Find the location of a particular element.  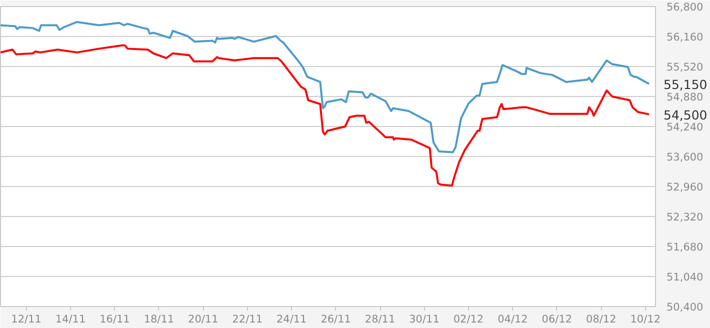

x-tick-label: 12/11 is located at coordinates (26, 320).